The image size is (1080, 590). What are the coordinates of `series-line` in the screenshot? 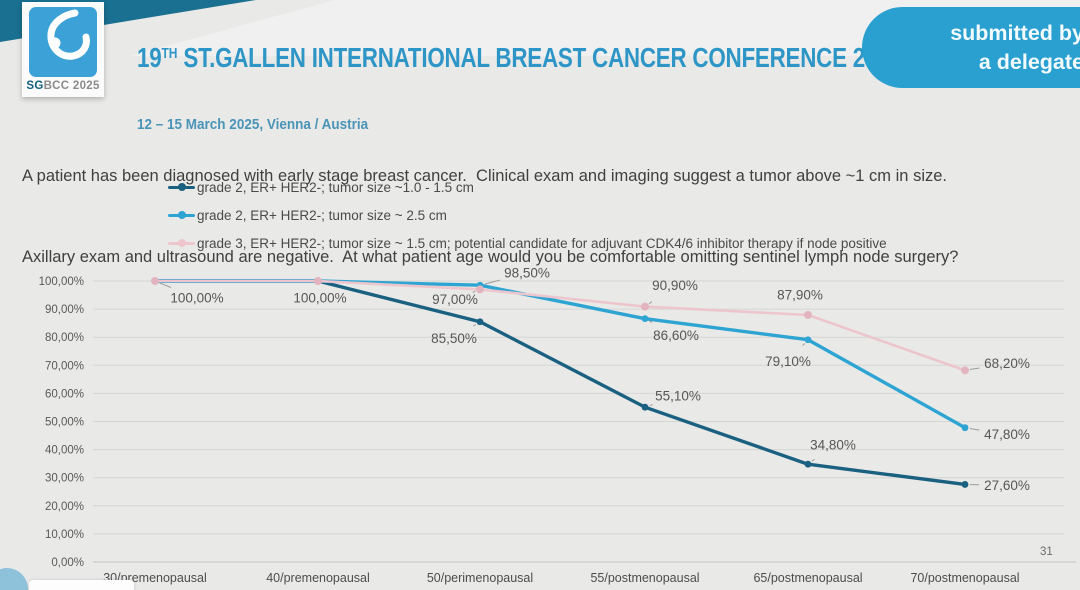 It's located at (560, 325).